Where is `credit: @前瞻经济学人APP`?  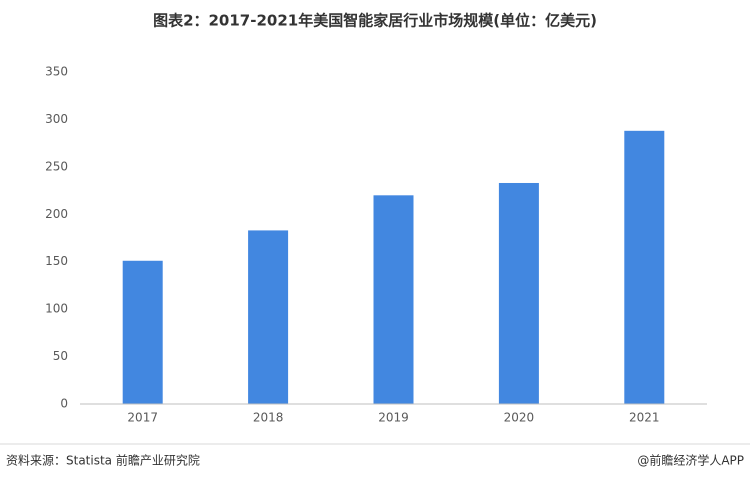 credit: @前瞻经济学人APP is located at coordinates (690, 460).